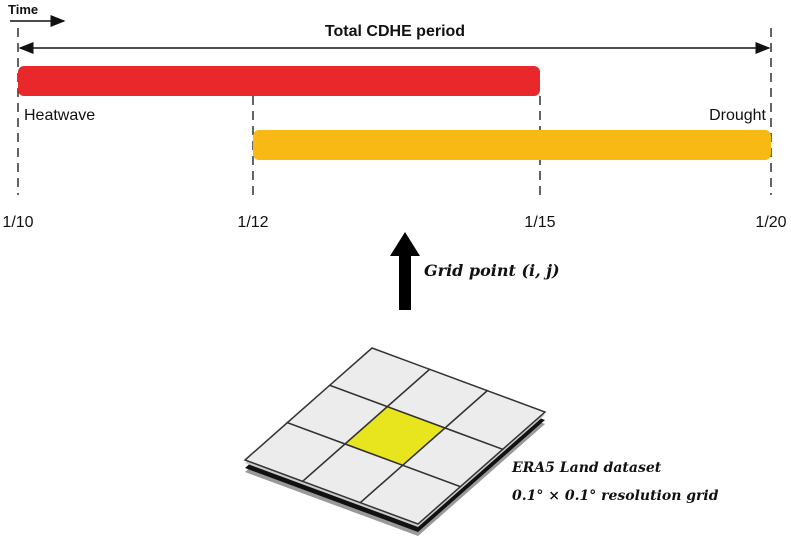 This screenshot has width=791, height=549. What do you see at coordinates (17, 222) in the screenshot?
I see `date-label: 1/10` at bounding box center [17, 222].